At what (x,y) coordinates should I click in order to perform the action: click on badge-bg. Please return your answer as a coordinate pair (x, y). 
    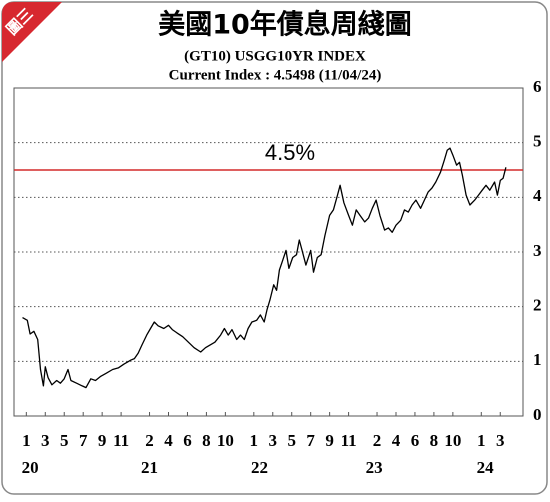
    Looking at the image, I should click on (32, 32).